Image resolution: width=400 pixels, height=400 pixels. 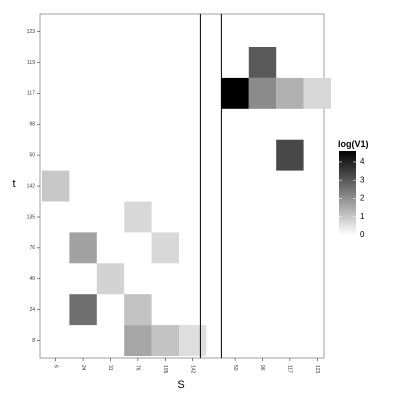 What do you see at coordinates (31, 63) in the screenshot?
I see `y-tick-label: 119` at bounding box center [31, 63].